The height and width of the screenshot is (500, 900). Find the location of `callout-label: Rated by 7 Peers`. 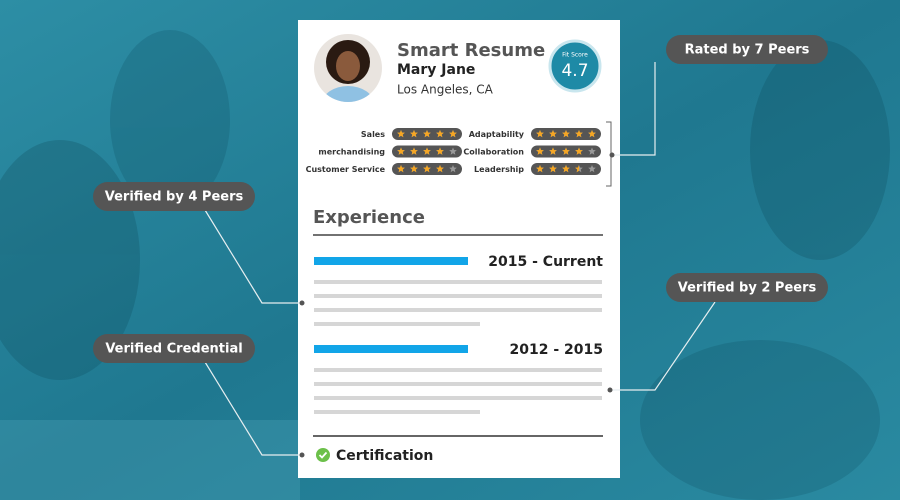

callout-label: Rated by 7 Peers is located at coordinates (747, 50).